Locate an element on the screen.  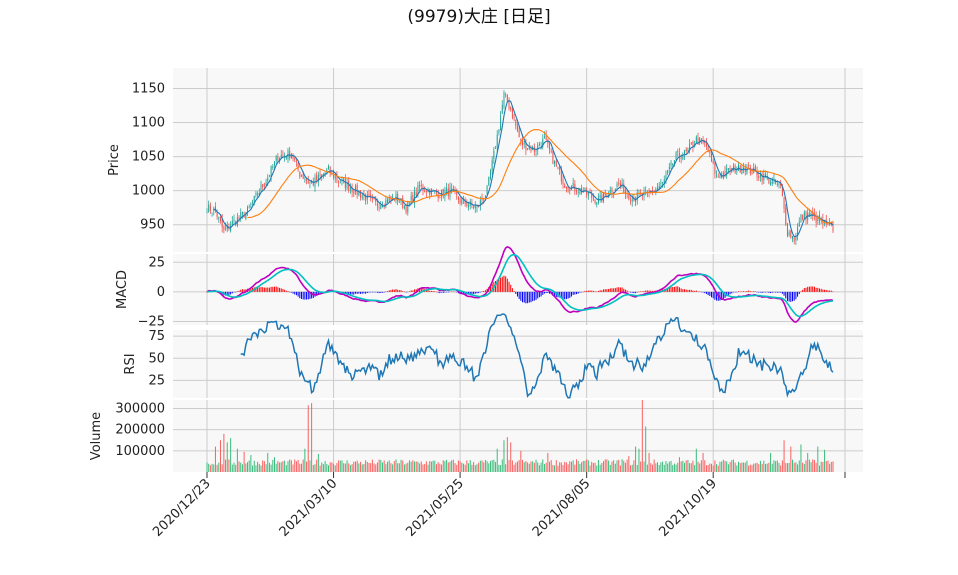
vol-tick-label: 100000 is located at coordinates (140, 451).